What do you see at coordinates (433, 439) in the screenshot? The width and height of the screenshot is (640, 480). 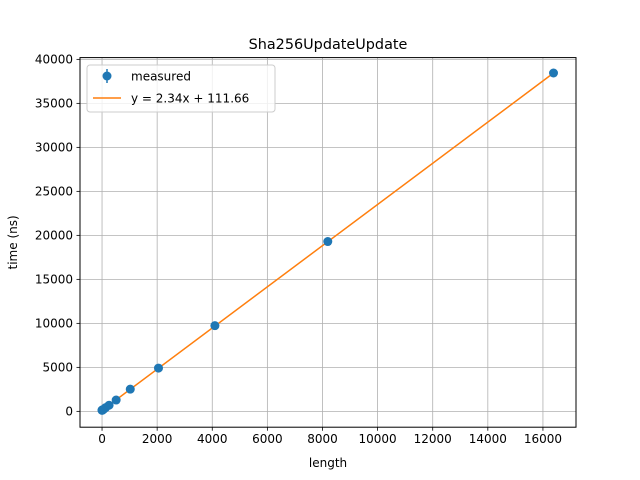 I see `x-tick-label: 12000` at bounding box center [433, 439].